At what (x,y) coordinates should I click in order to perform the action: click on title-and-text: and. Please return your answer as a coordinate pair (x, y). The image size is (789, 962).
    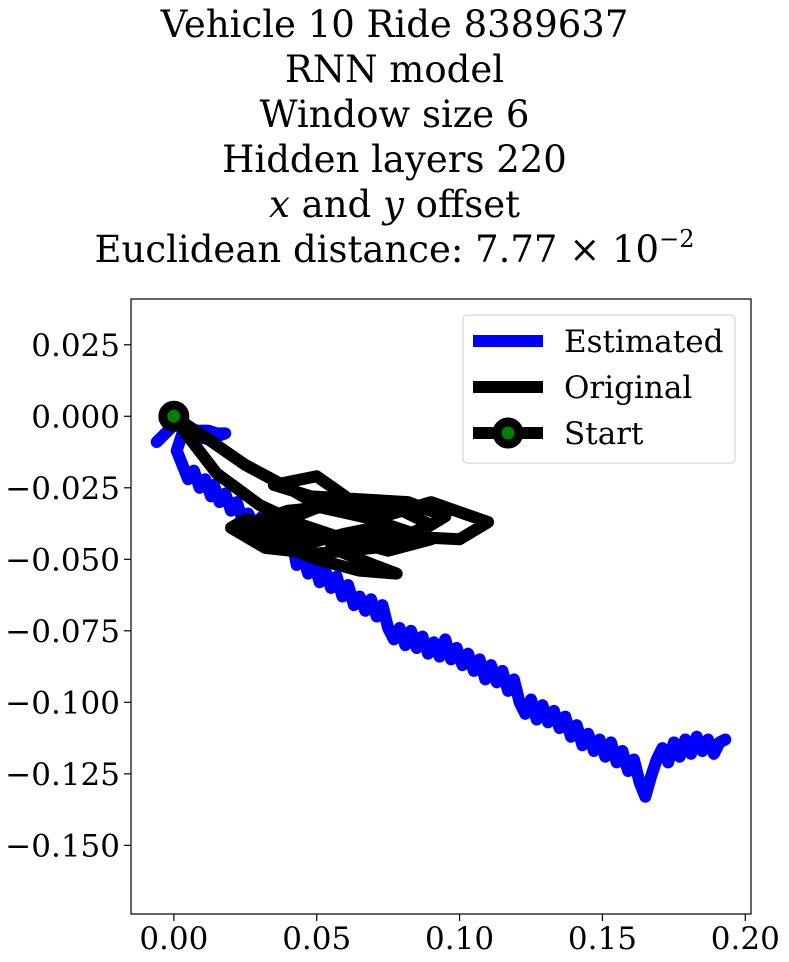
    Looking at the image, I should click on (336, 204).